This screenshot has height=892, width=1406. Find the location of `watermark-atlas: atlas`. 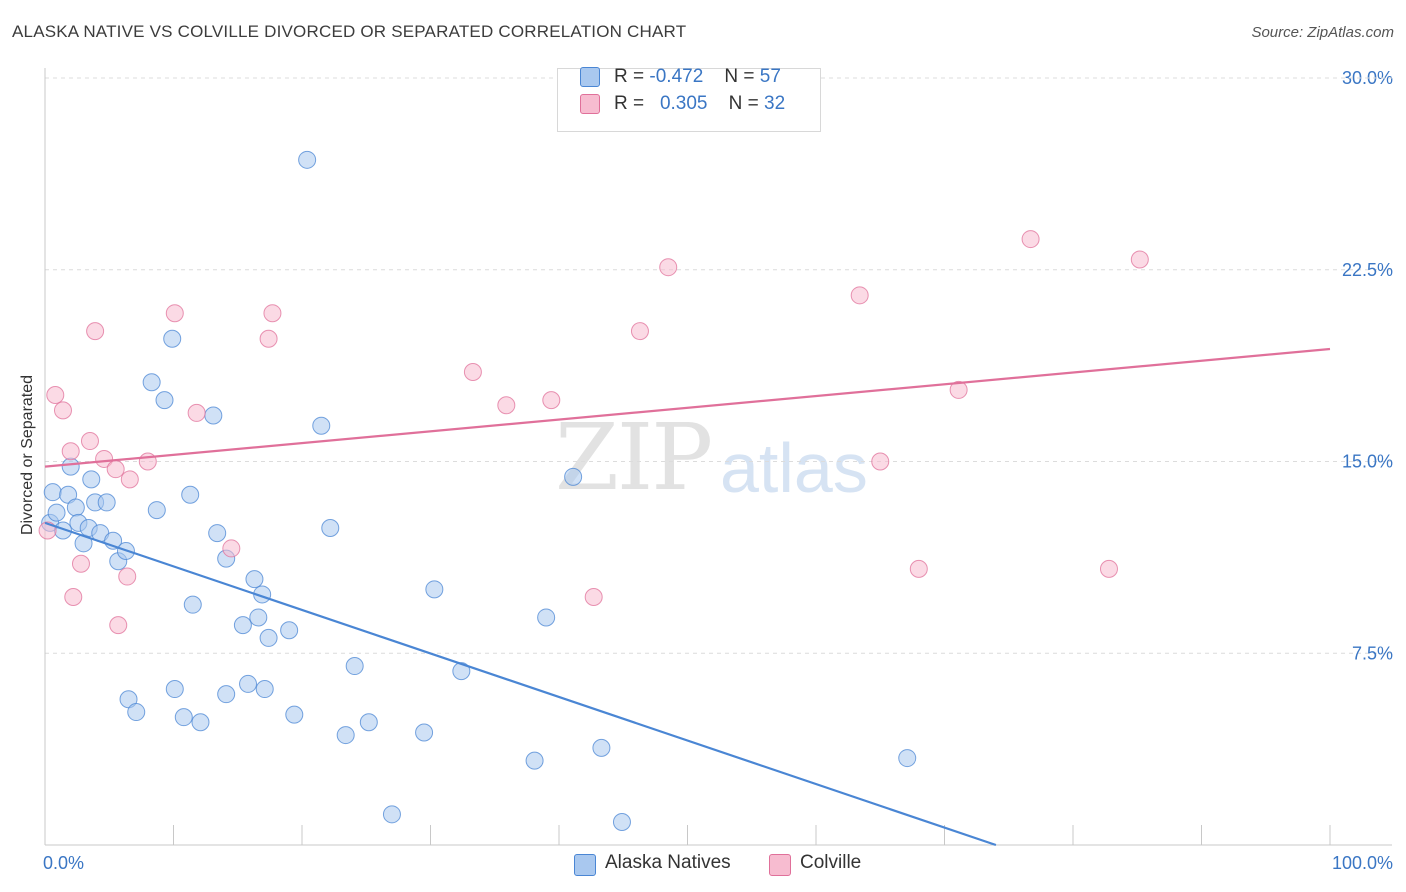

watermark-atlas: atlas is located at coordinates (794, 468).